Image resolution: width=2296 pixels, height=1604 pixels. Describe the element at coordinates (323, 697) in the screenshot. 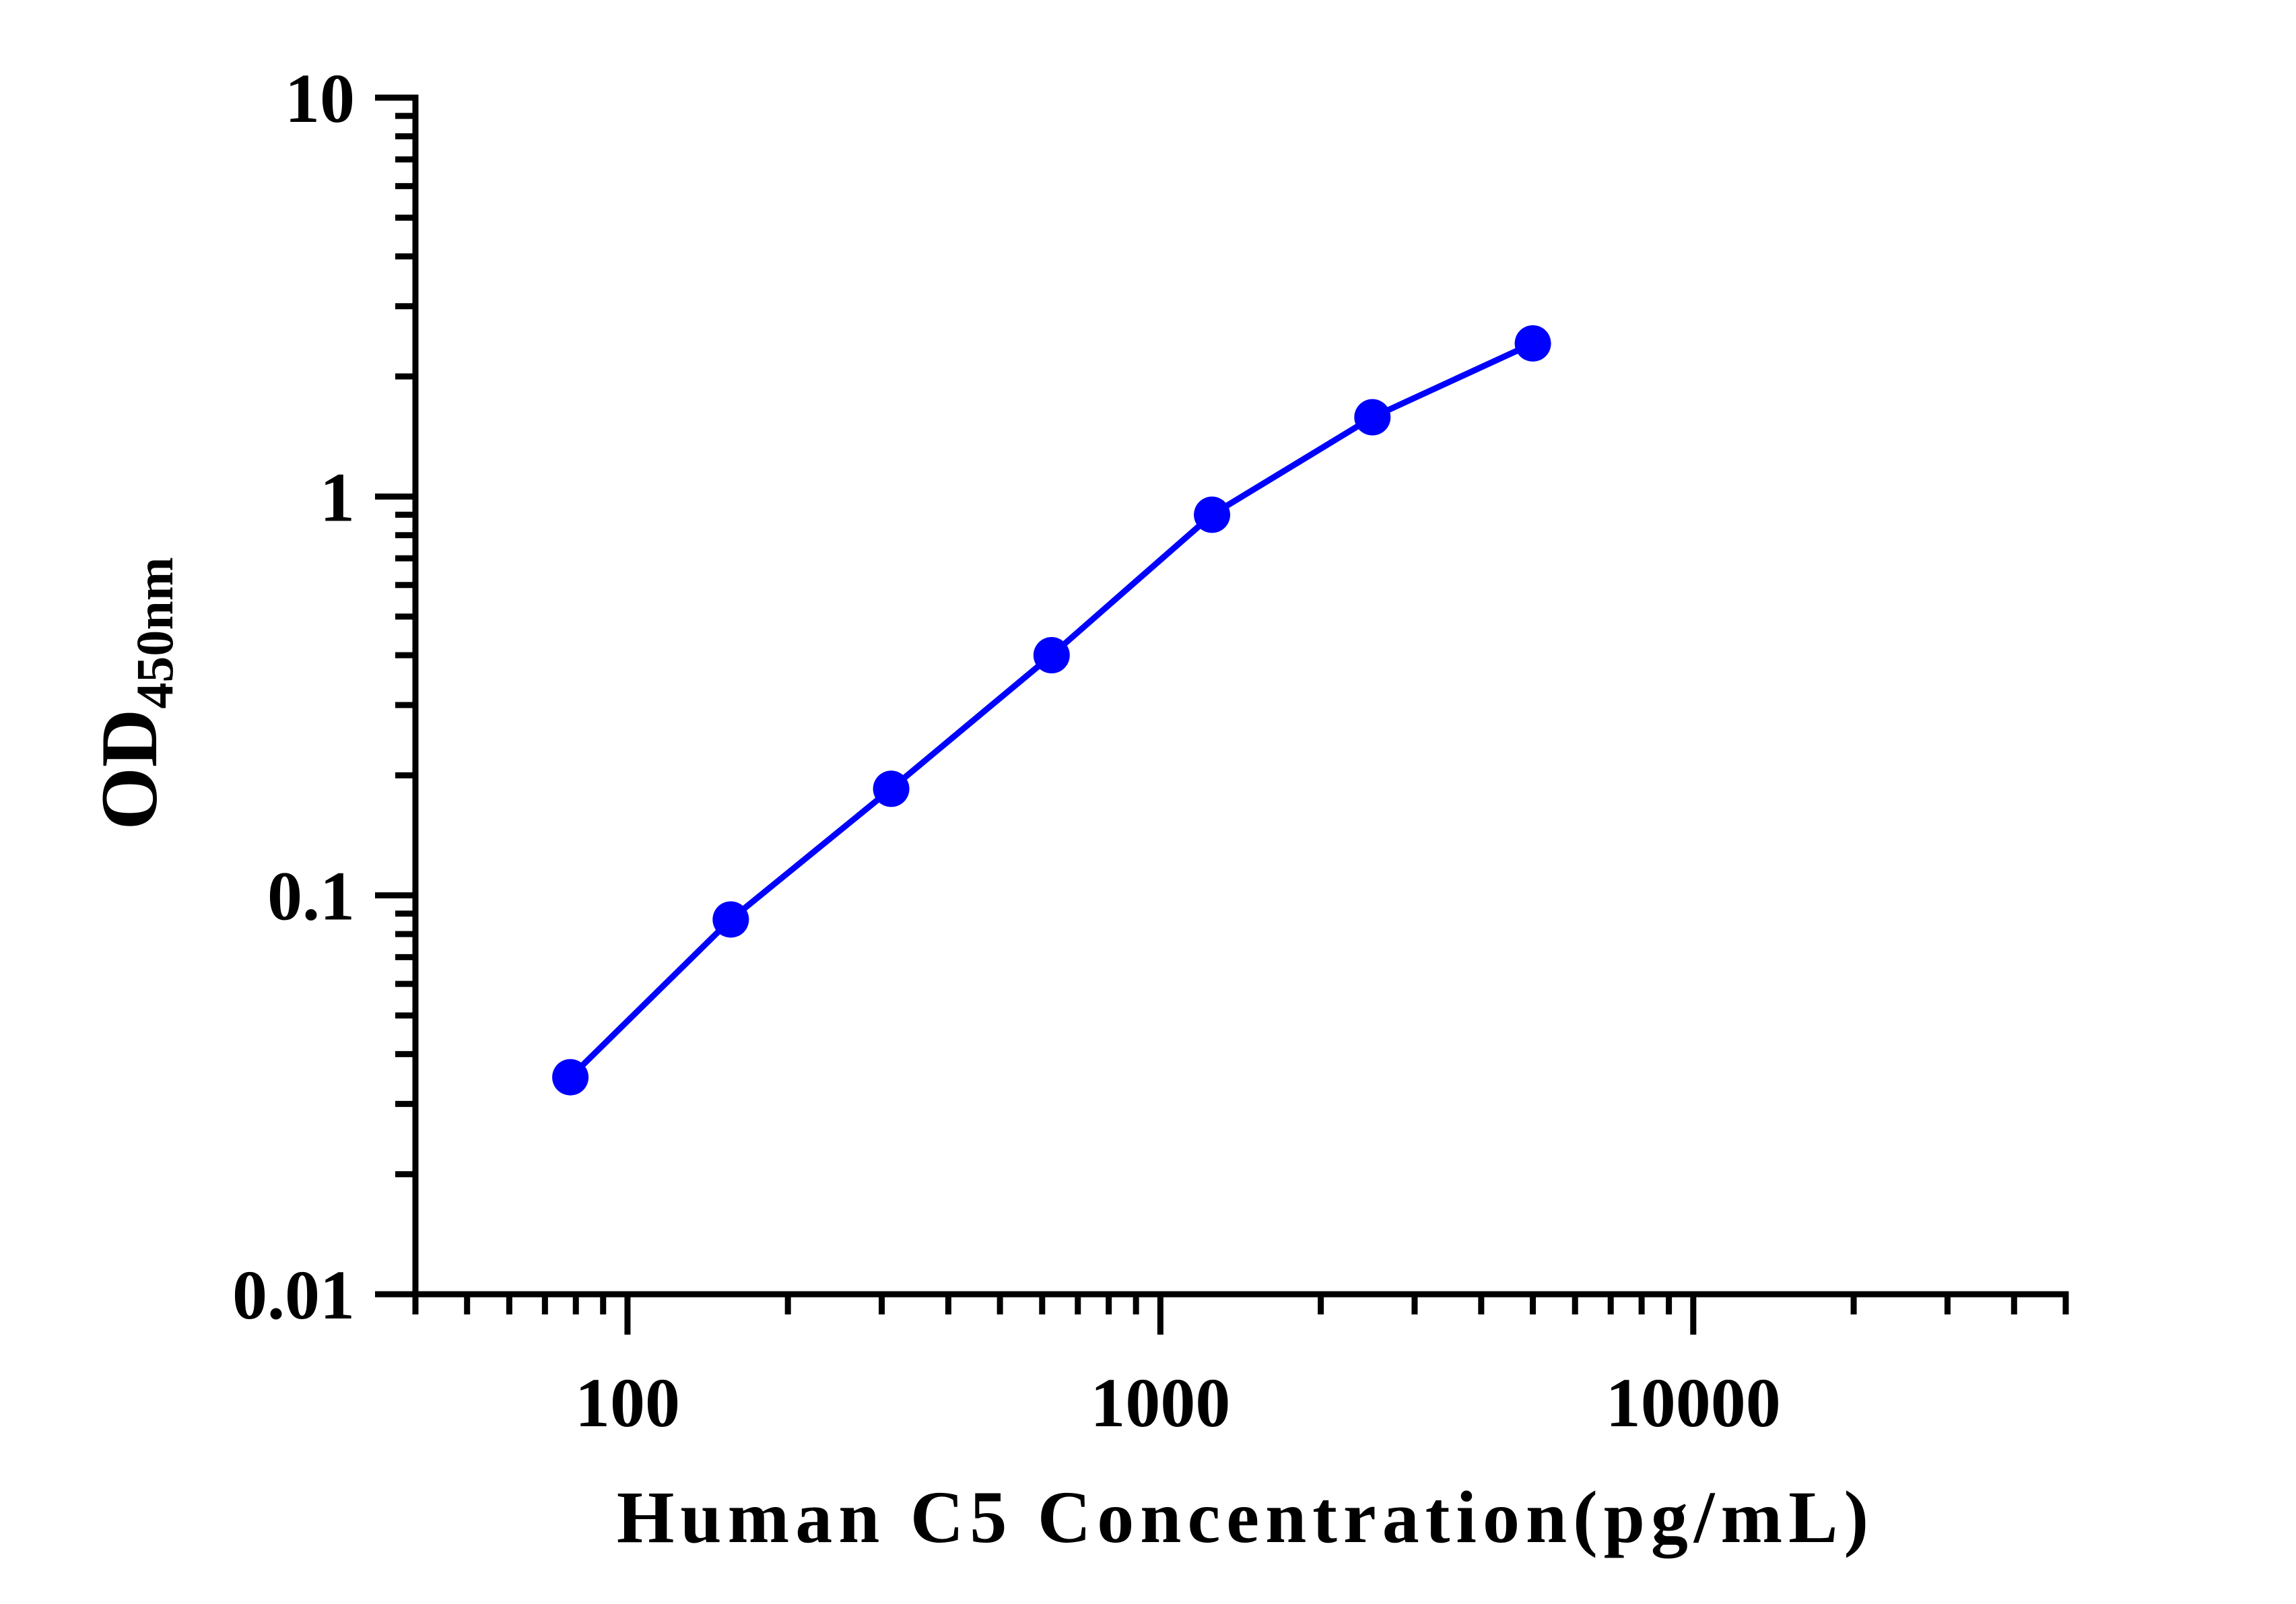

I see `y-axis-ticks: 0.01 0.1 1 10` at that location.